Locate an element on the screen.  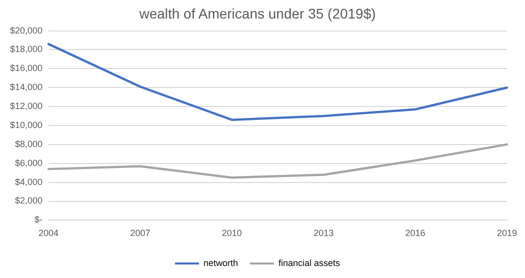
x-tick-label: 2013 is located at coordinates (324, 233).